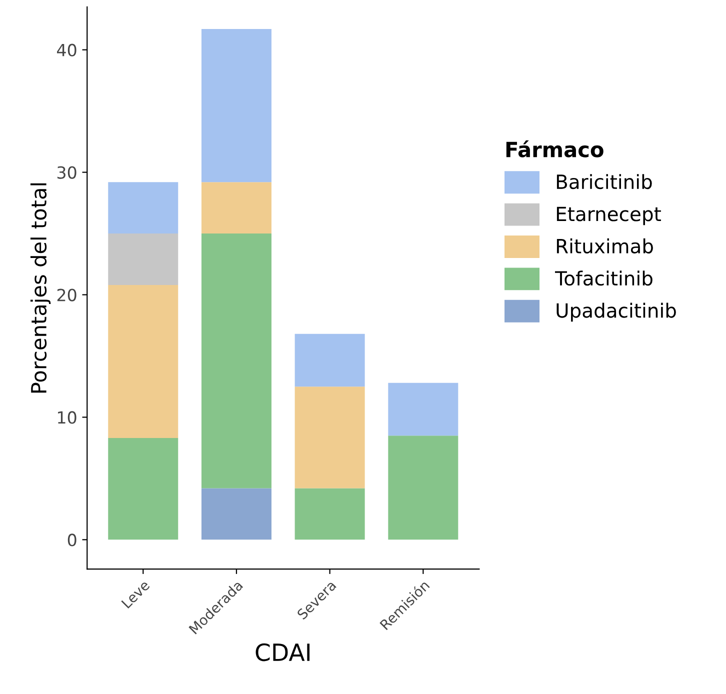 The image size is (726, 694). Describe the element at coordinates (66, 295) in the screenshot. I see `y-tick-label: 20` at that location.